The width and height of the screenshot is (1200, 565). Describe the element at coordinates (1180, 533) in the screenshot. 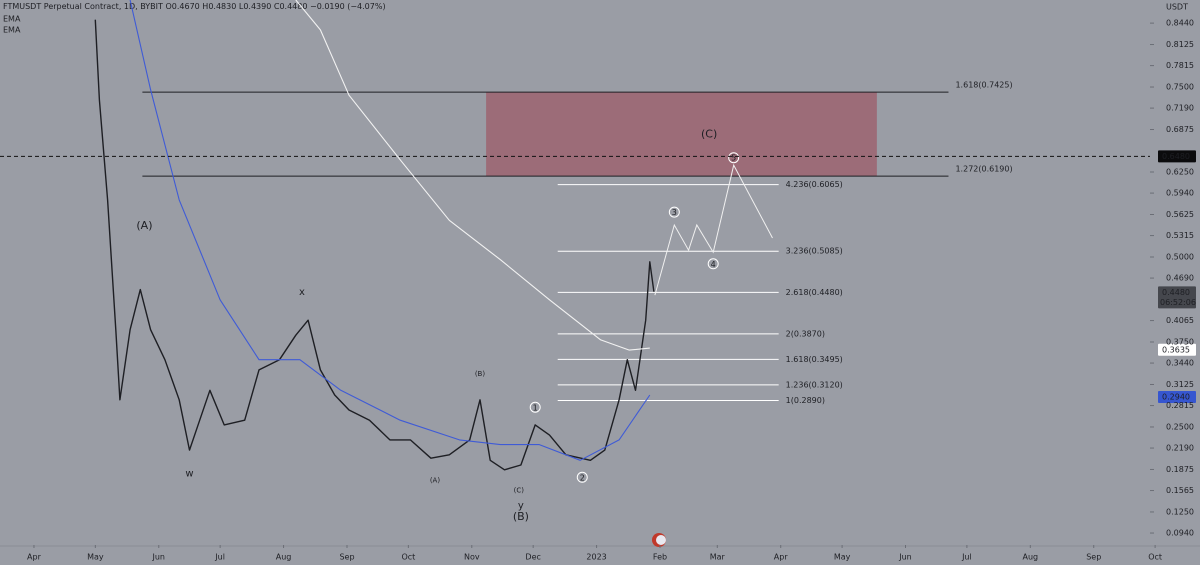

I see `y-tick-label: 0.0940` at that location.